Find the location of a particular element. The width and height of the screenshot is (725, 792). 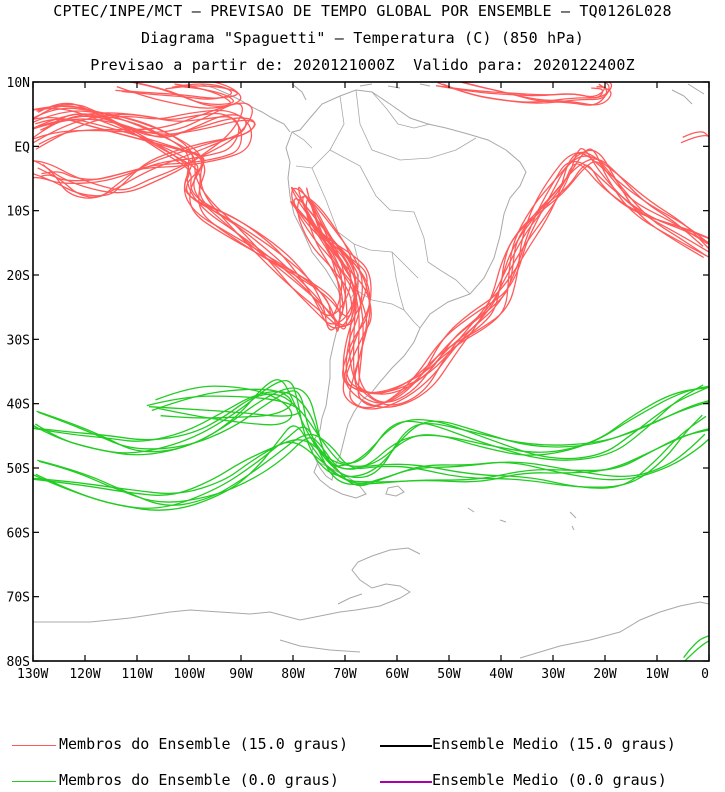

legend-label-green-members: Membros do Ensemble (0.0 graus) is located at coordinates (199, 780).